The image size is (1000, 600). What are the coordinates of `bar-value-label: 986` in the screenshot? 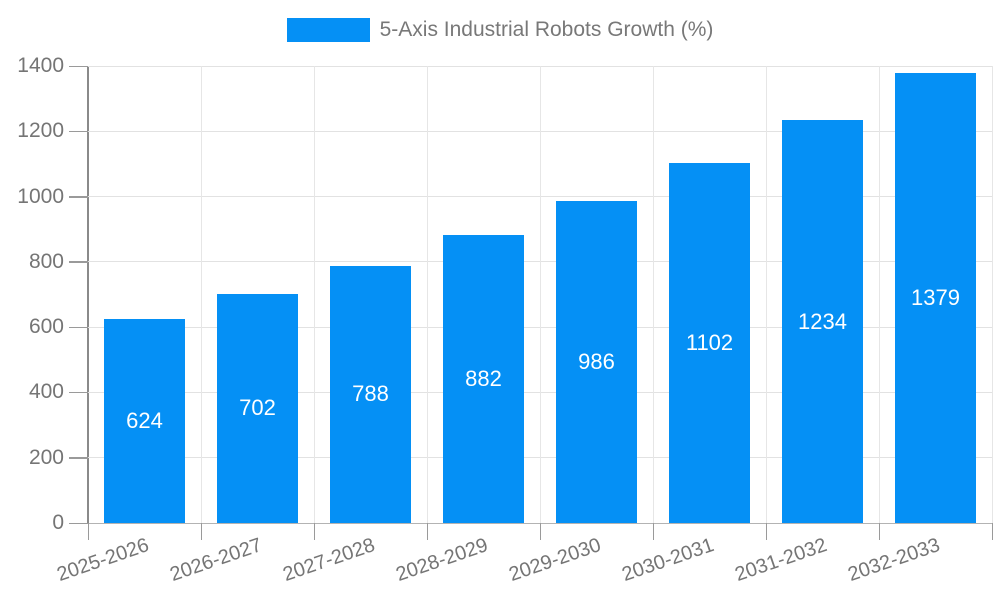 It's located at (596, 362).